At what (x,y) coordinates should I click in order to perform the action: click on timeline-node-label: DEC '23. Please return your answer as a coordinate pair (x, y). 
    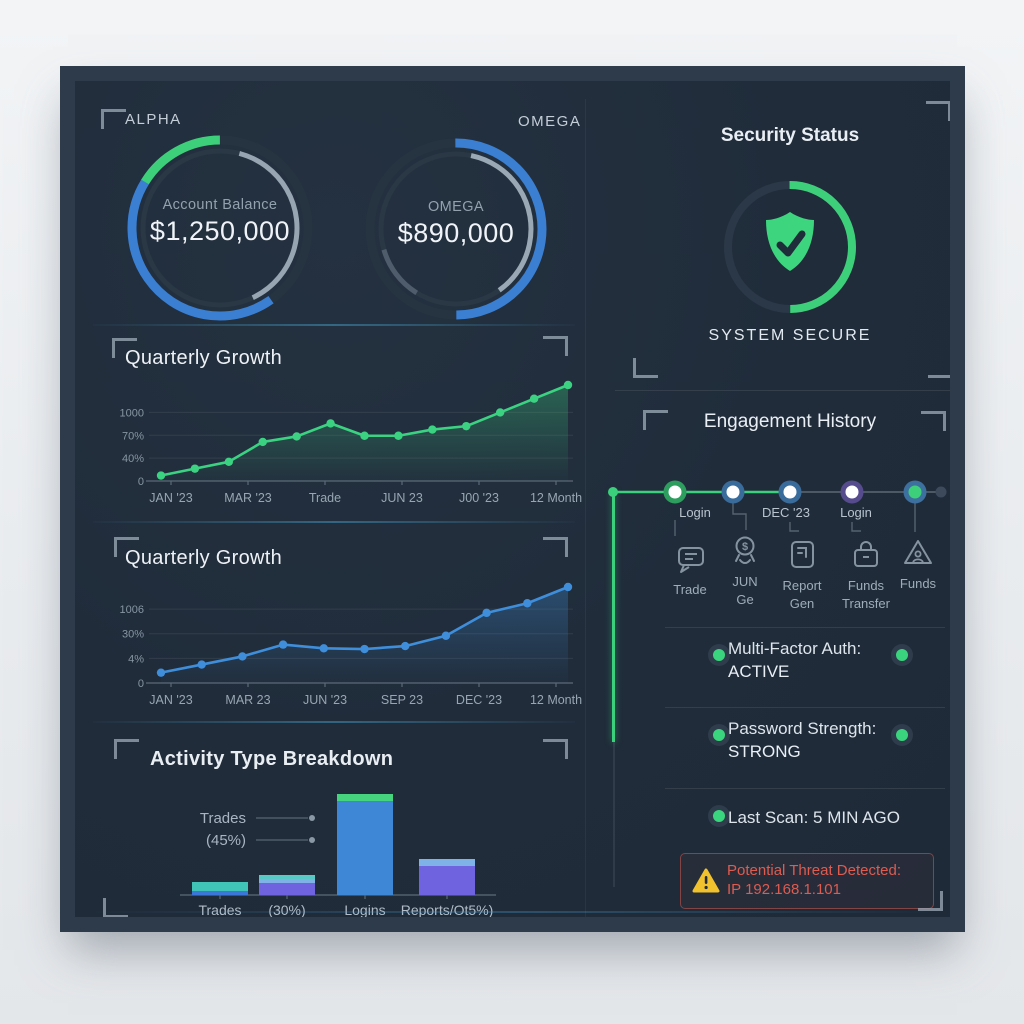
    Looking at the image, I should click on (785, 512).